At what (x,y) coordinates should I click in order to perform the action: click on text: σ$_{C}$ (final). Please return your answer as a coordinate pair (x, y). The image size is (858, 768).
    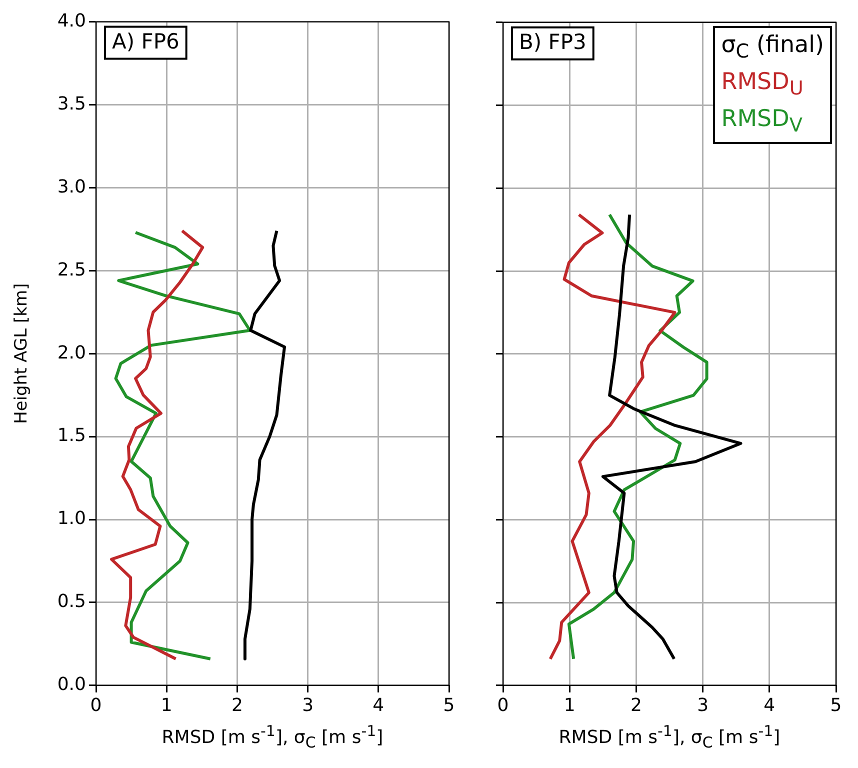
    Looking at the image, I should click on (772, 48).